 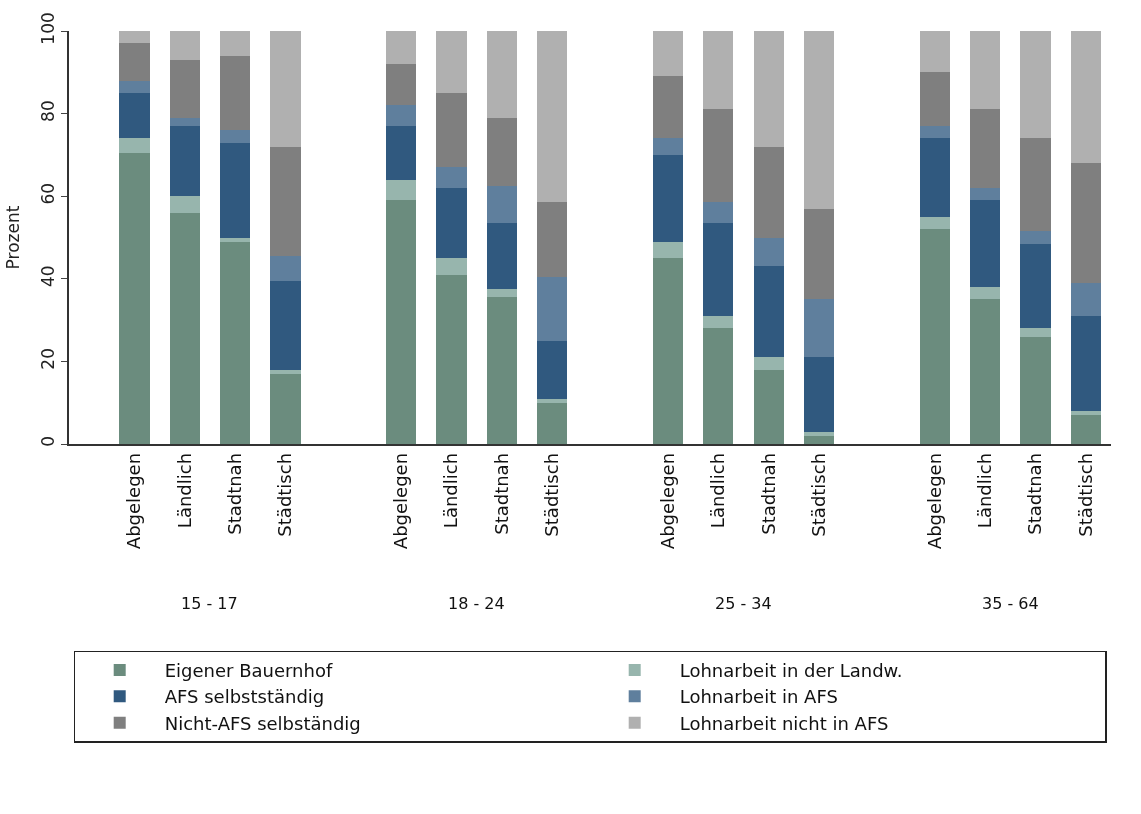 I want to click on y-tick-label: 80, so click(x=48, y=111).